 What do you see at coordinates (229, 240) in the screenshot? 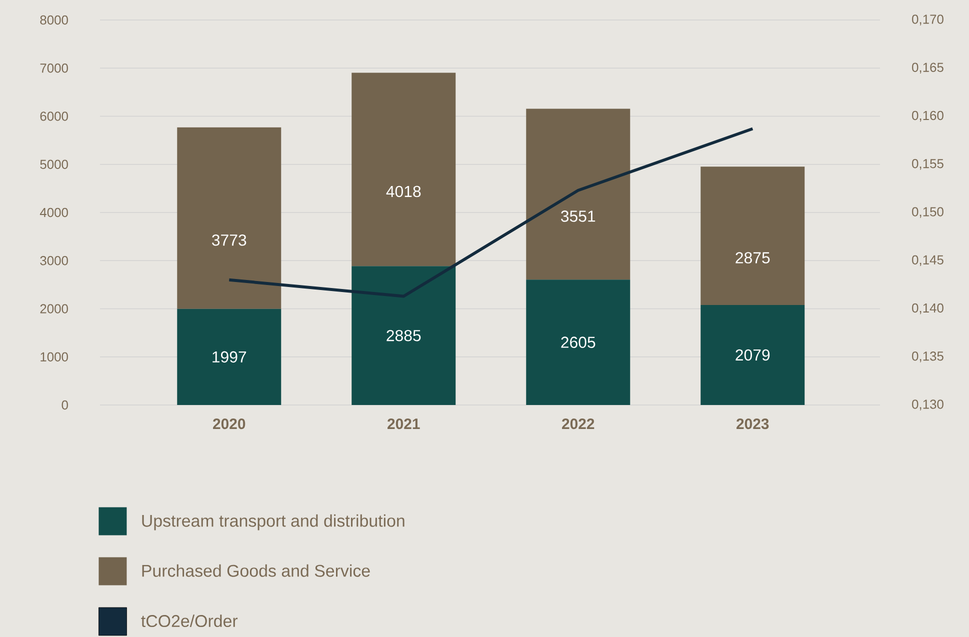
I see `data-label: 3773` at bounding box center [229, 240].